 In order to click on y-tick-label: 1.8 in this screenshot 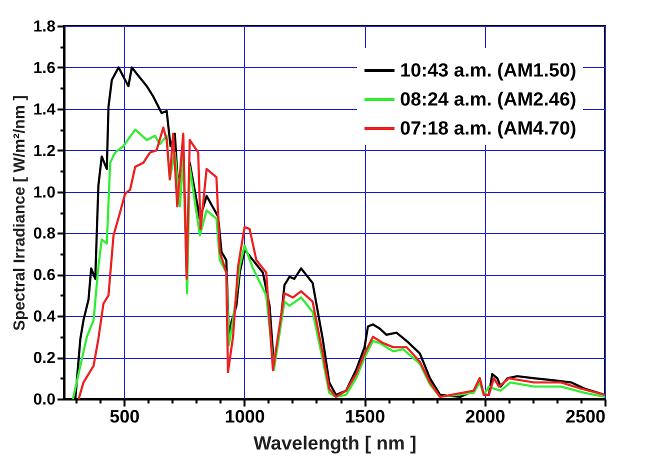, I will do `click(44, 27)`.